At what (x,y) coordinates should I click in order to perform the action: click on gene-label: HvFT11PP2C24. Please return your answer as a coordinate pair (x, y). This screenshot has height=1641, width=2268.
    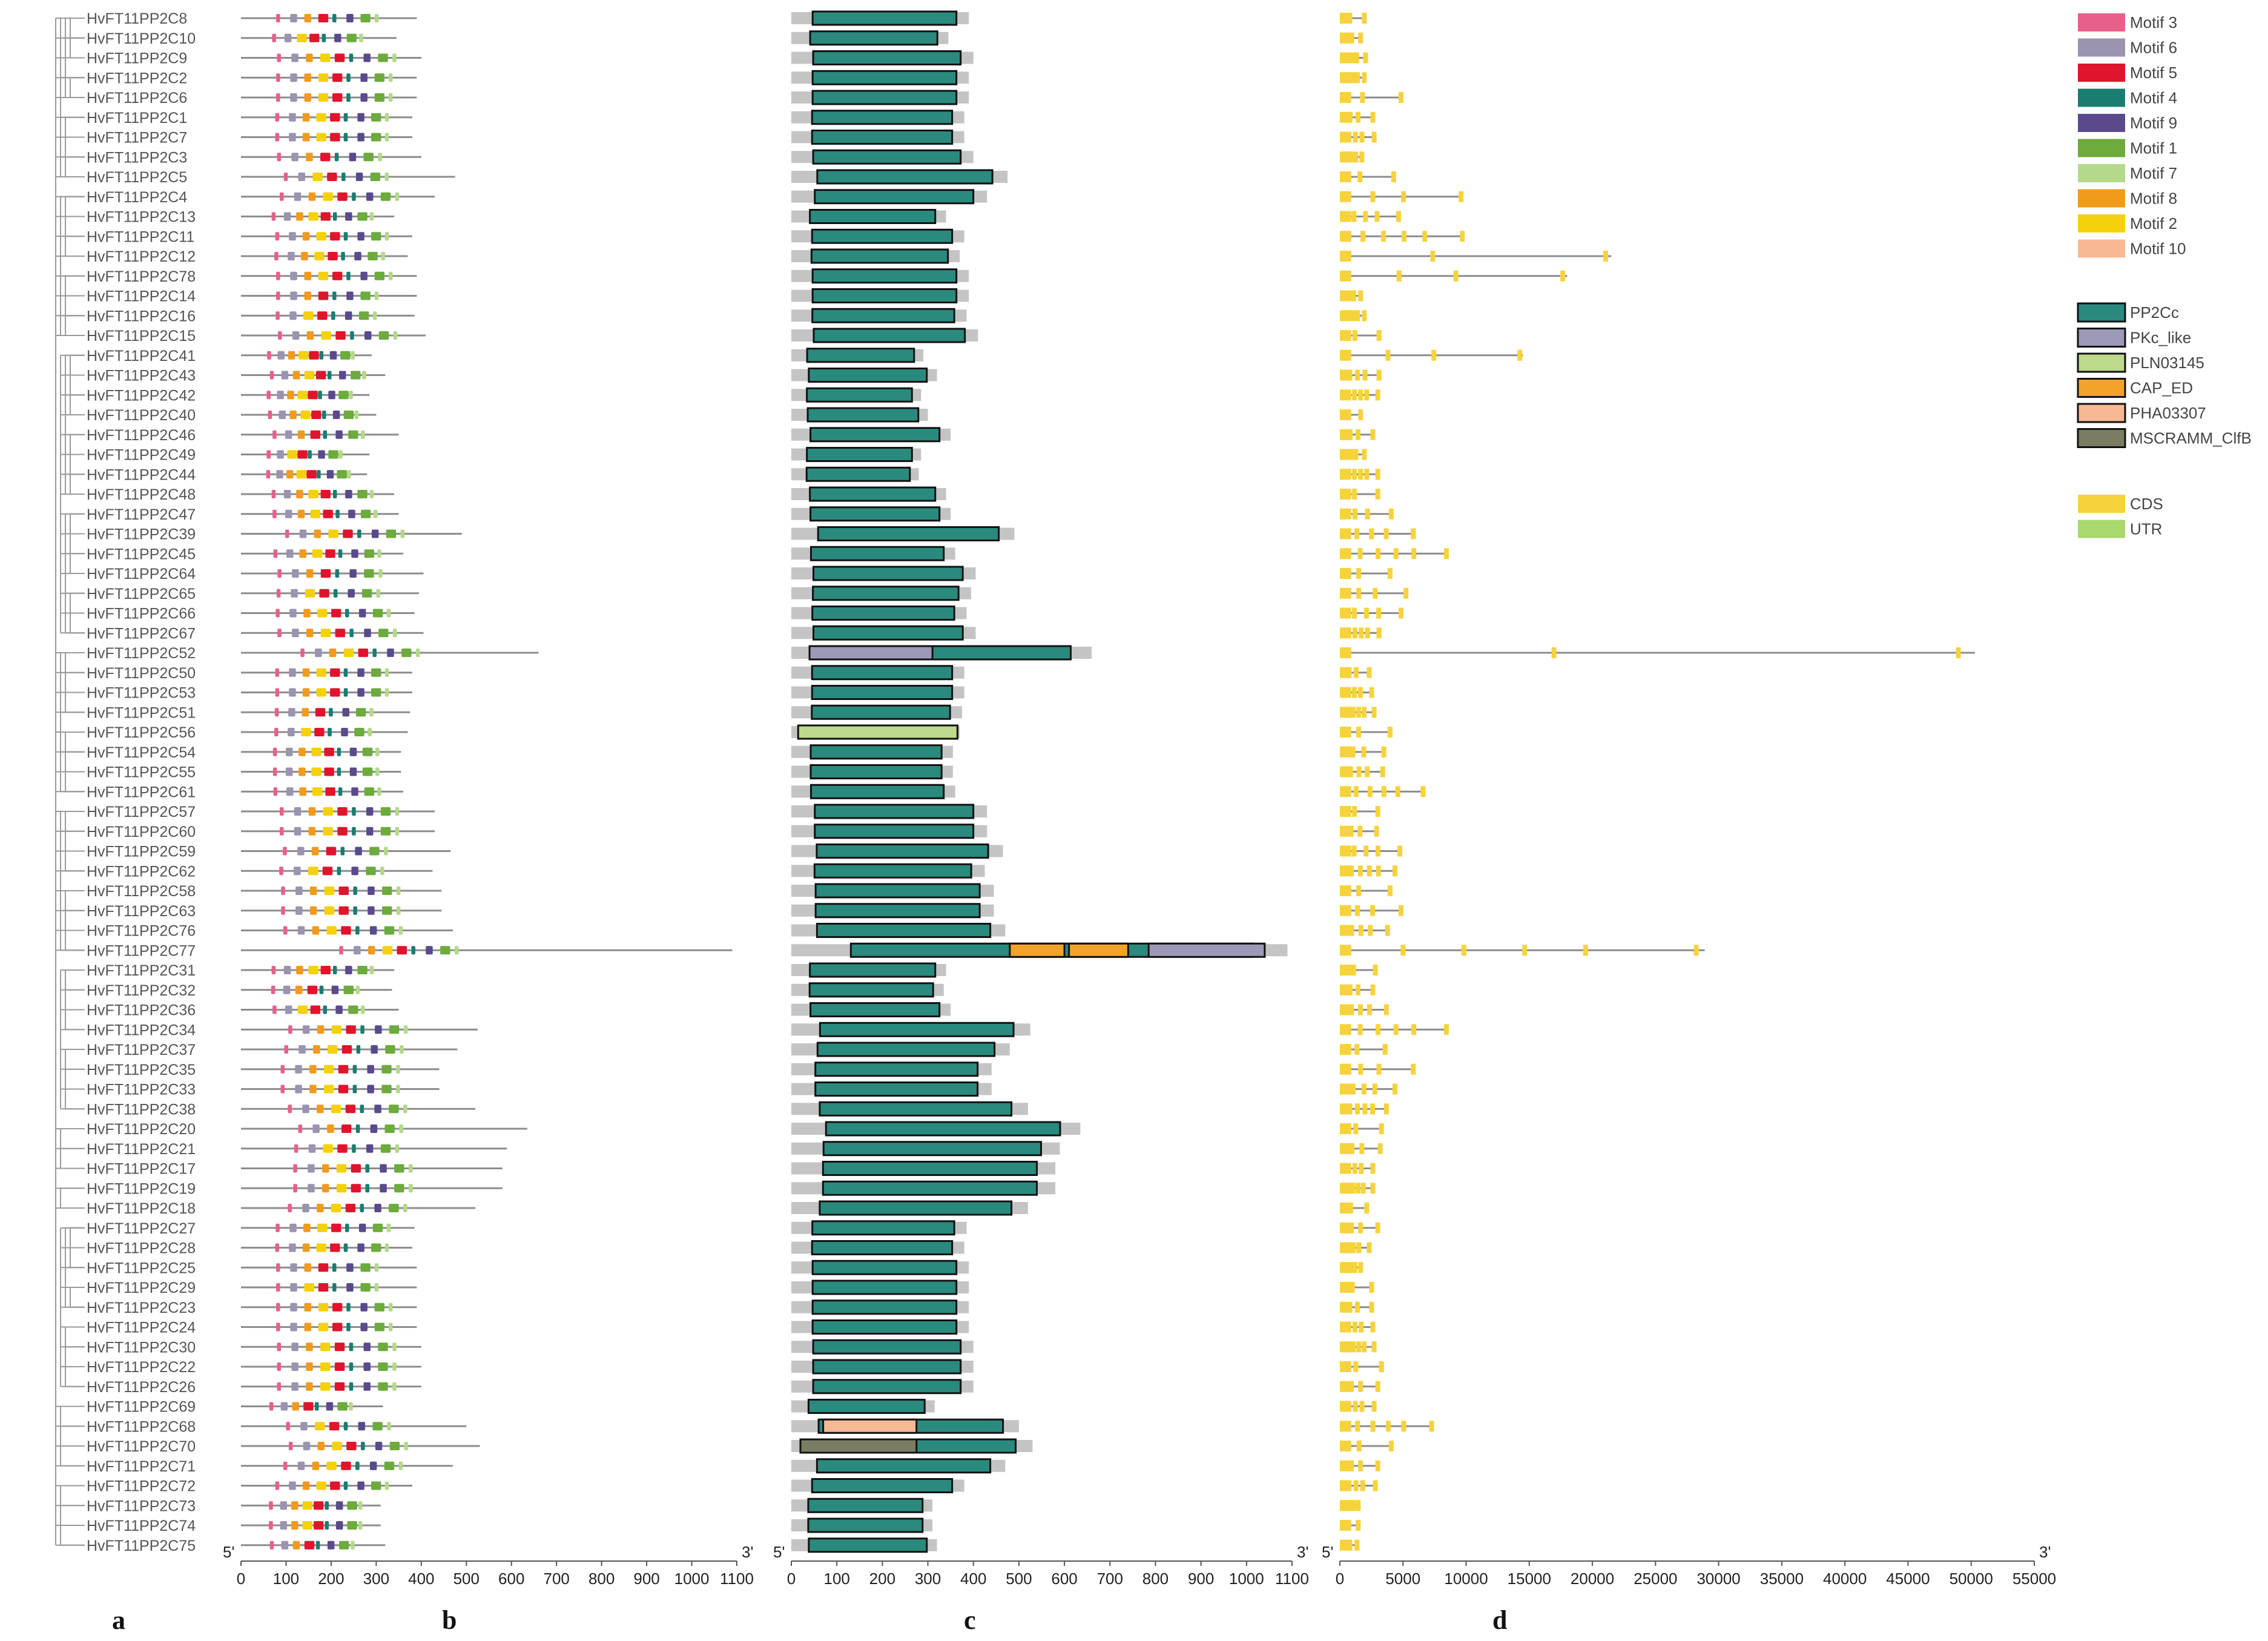
    Looking at the image, I should click on (141, 1327).